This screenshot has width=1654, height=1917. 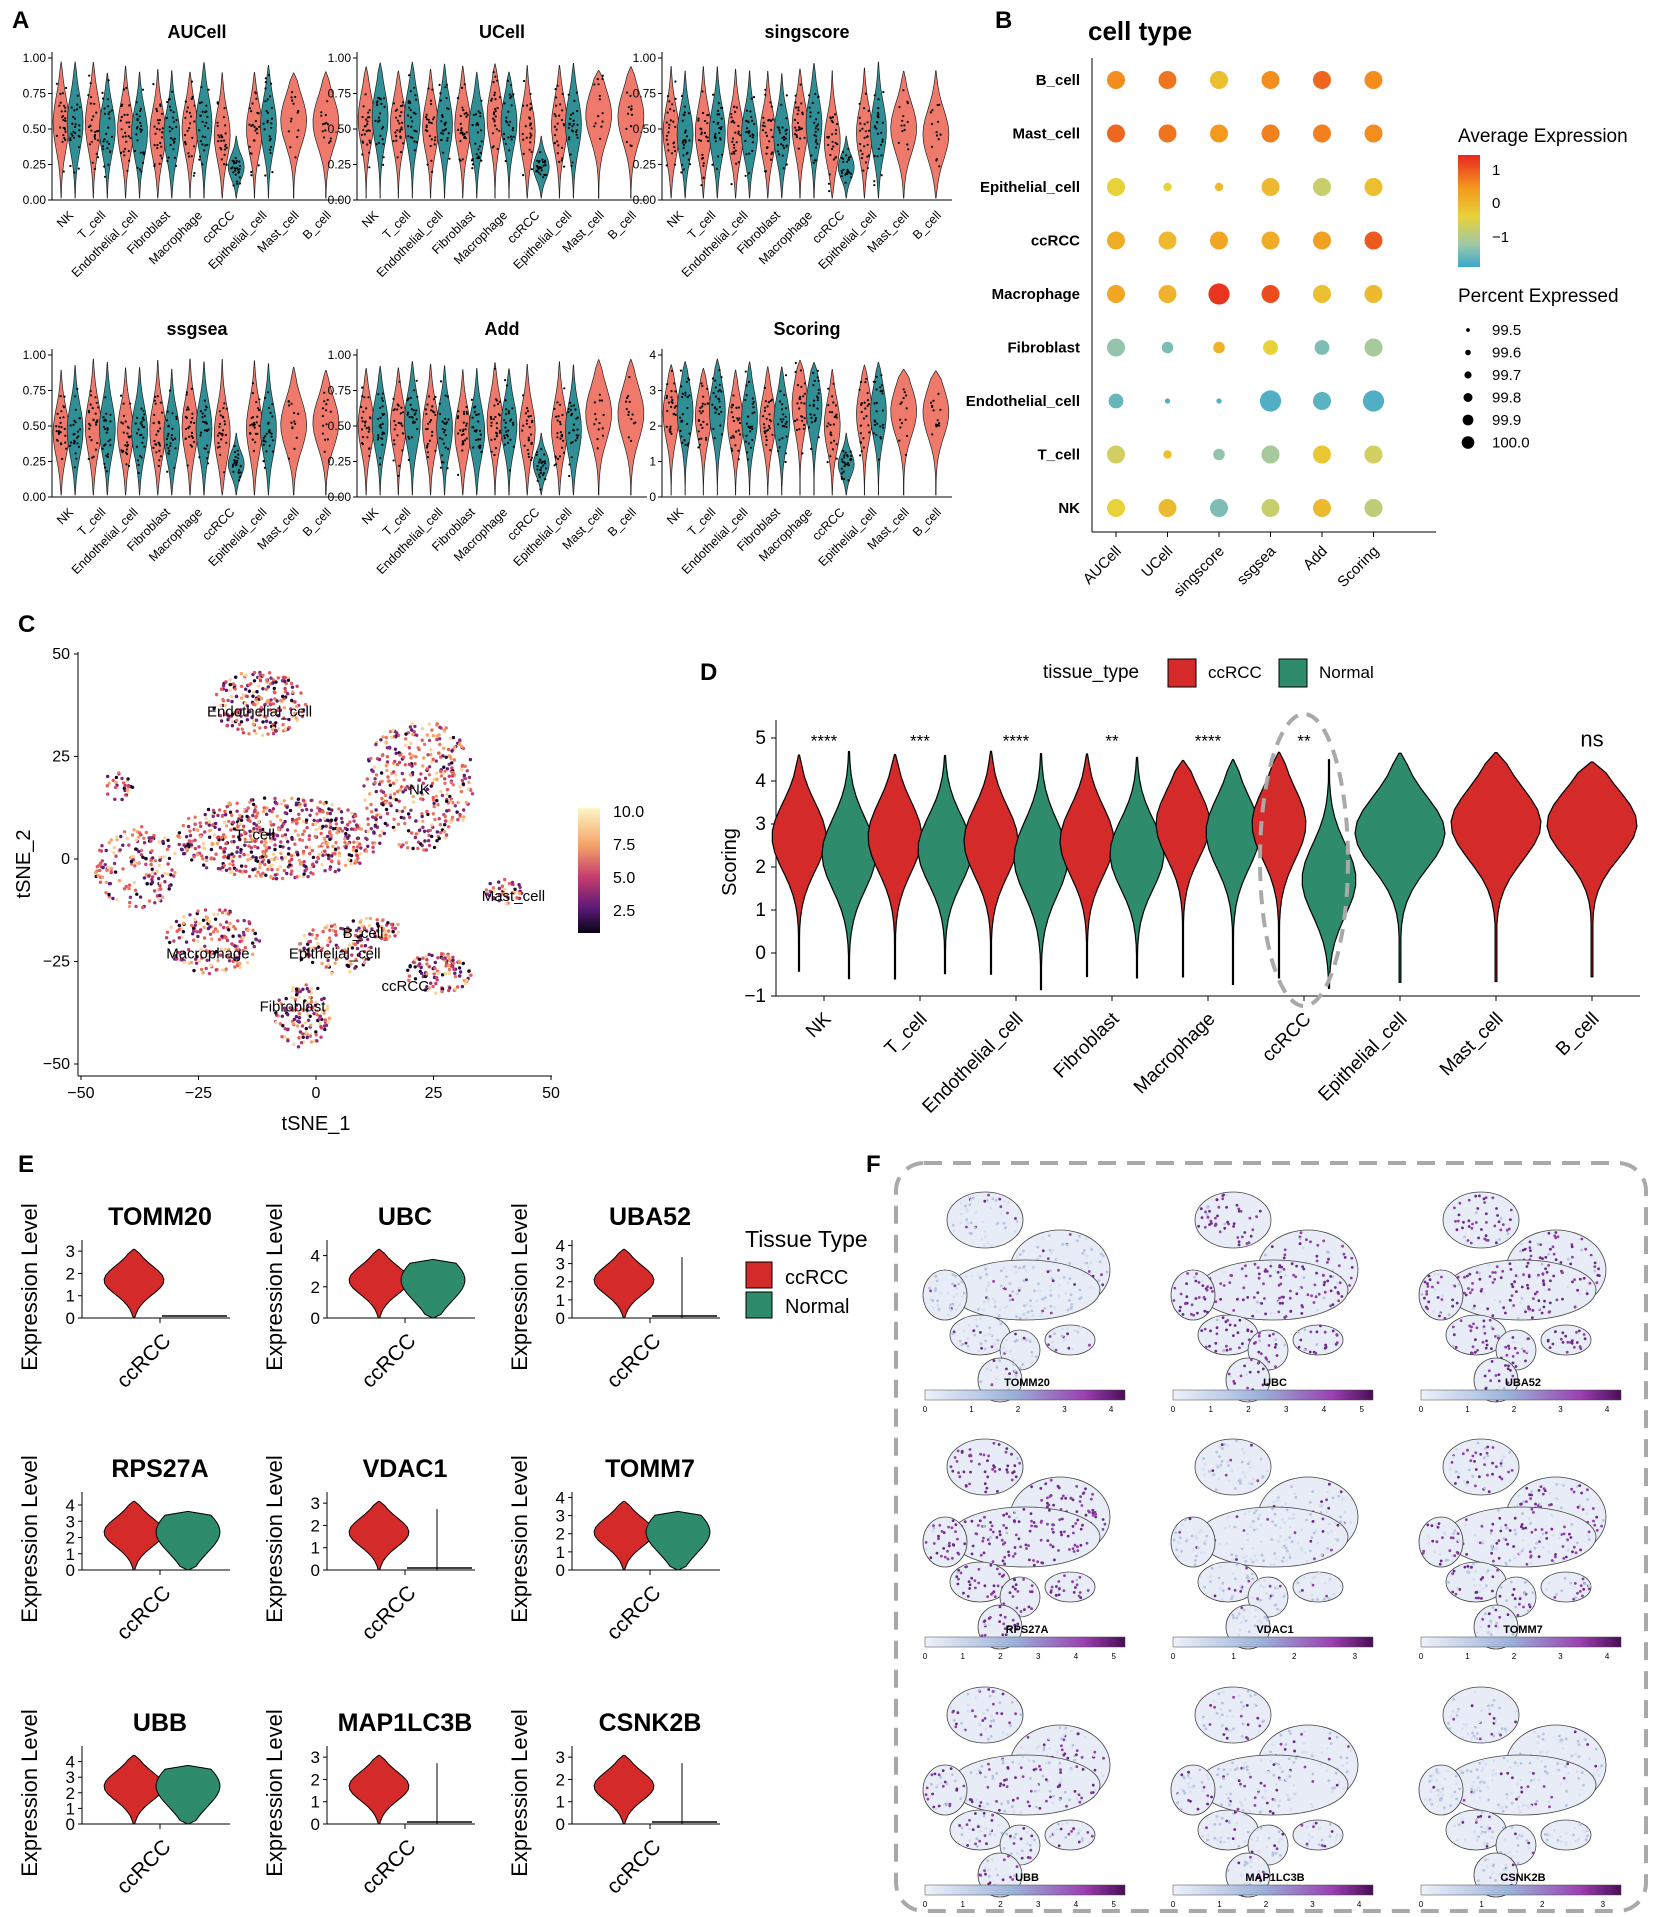 What do you see at coordinates (26, 1164) in the screenshot?
I see `panel-label-E: E` at bounding box center [26, 1164].